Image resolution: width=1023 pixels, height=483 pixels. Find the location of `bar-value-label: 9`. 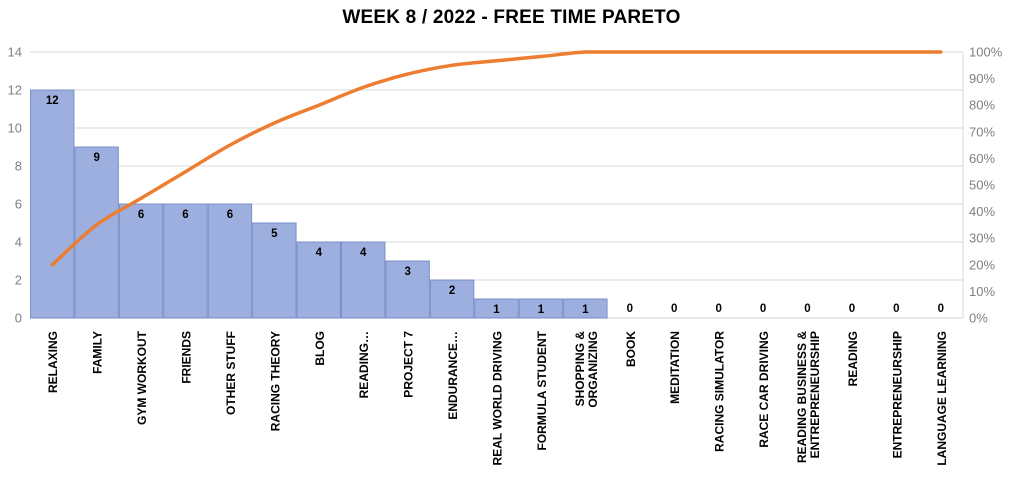

bar-value-label: 9 is located at coordinates (96, 158).